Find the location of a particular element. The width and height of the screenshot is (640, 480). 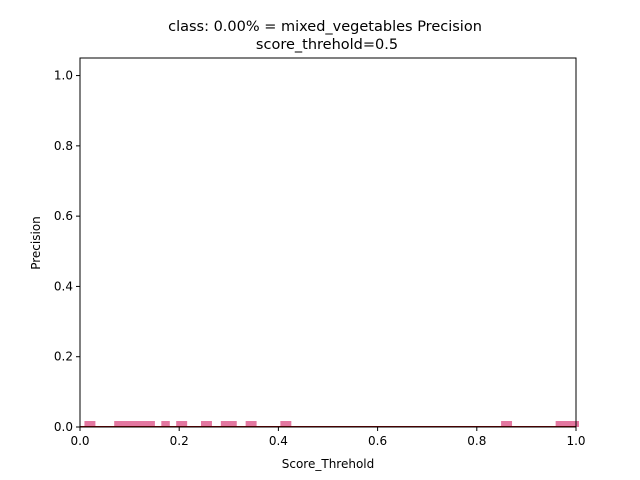

y-tick-label: 0.8 is located at coordinates (63, 146).